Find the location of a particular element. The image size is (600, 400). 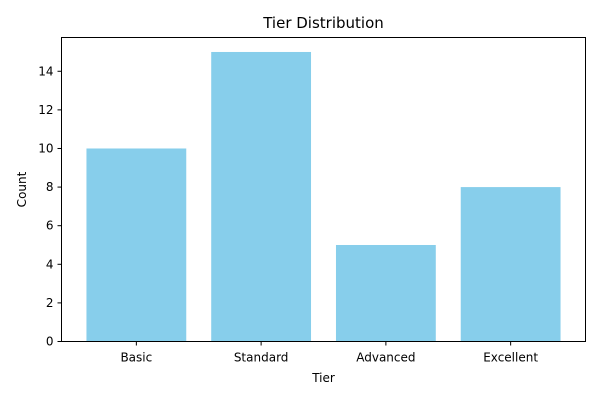

y-tick-label: 10 is located at coordinates (45, 148).